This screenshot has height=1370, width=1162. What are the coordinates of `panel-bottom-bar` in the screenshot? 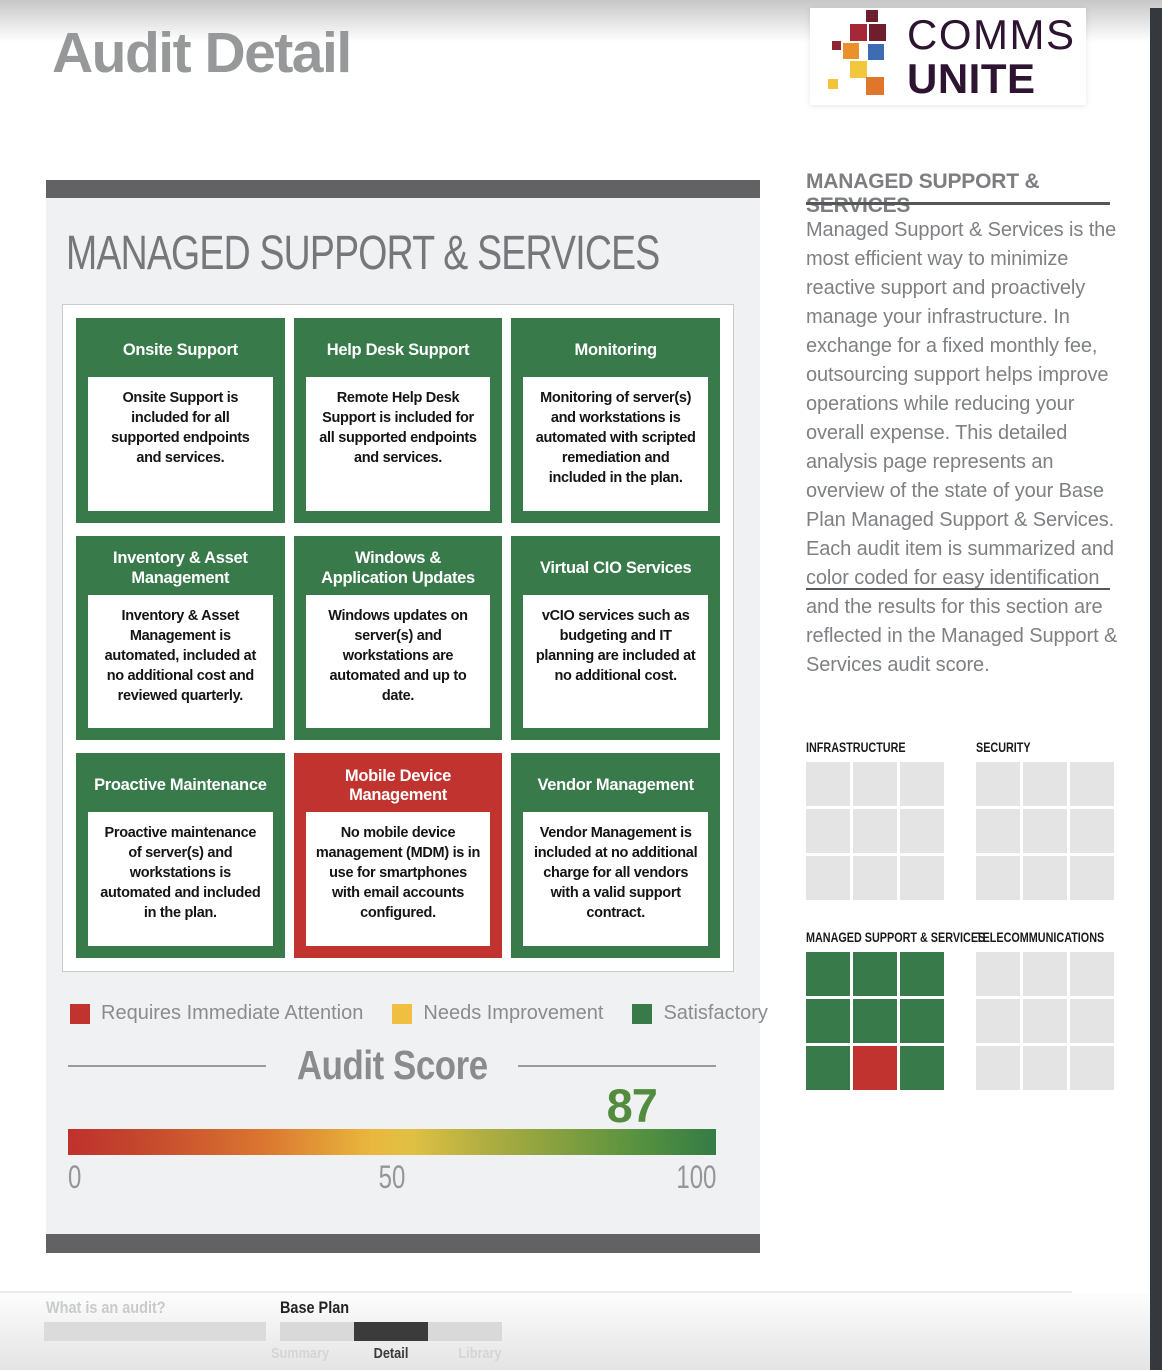 It's located at (403, 1243).